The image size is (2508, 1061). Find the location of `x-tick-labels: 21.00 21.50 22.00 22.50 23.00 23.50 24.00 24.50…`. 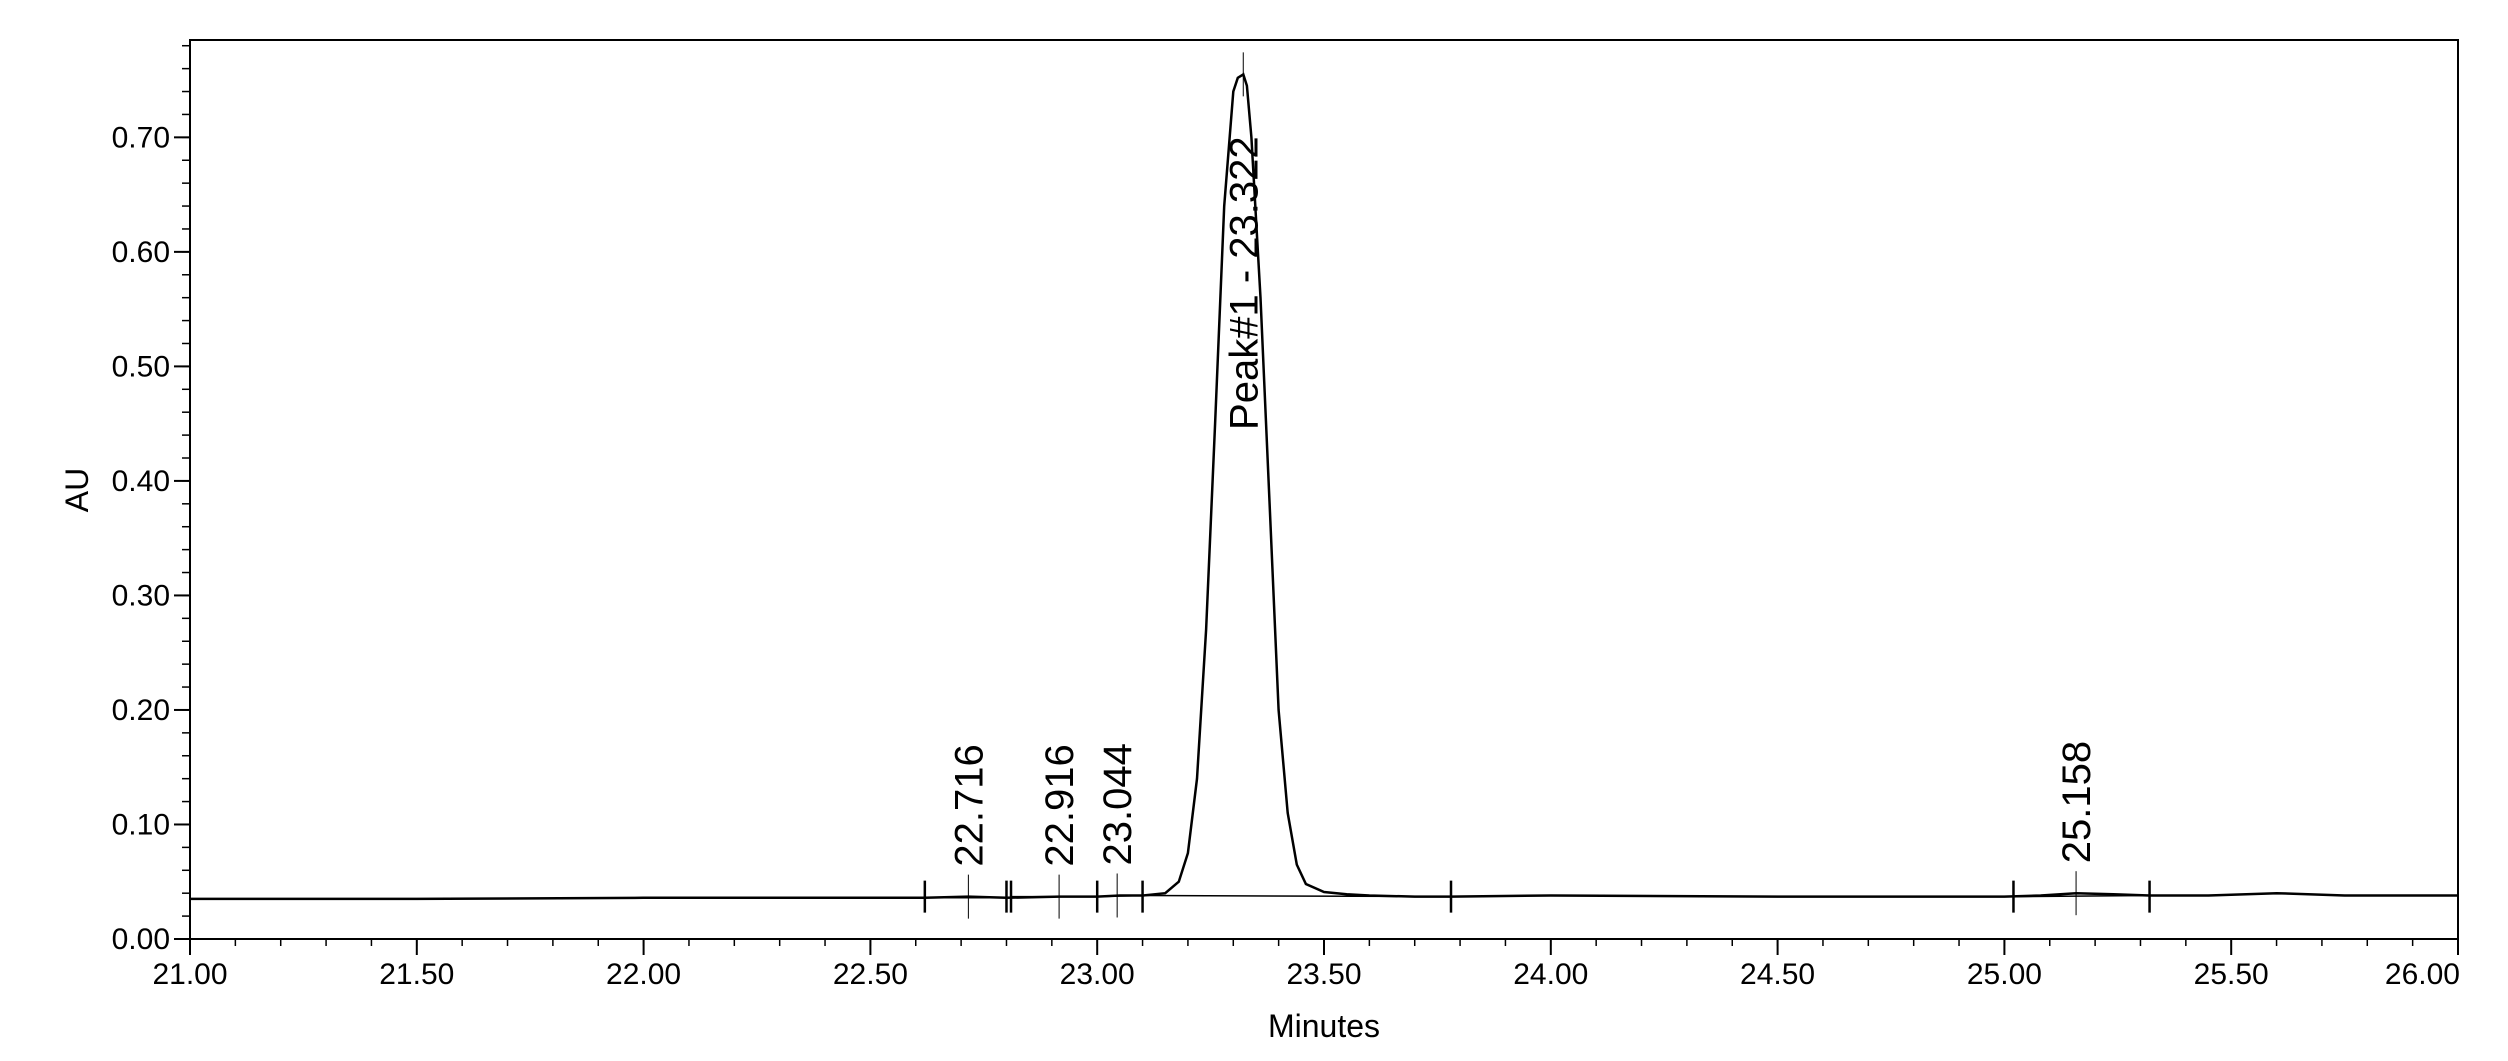

x-tick-labels: 21.00 21.50 22.00 22.50 23.00 23.50 24.00 24.50… is located at coordinates (1306, 974).